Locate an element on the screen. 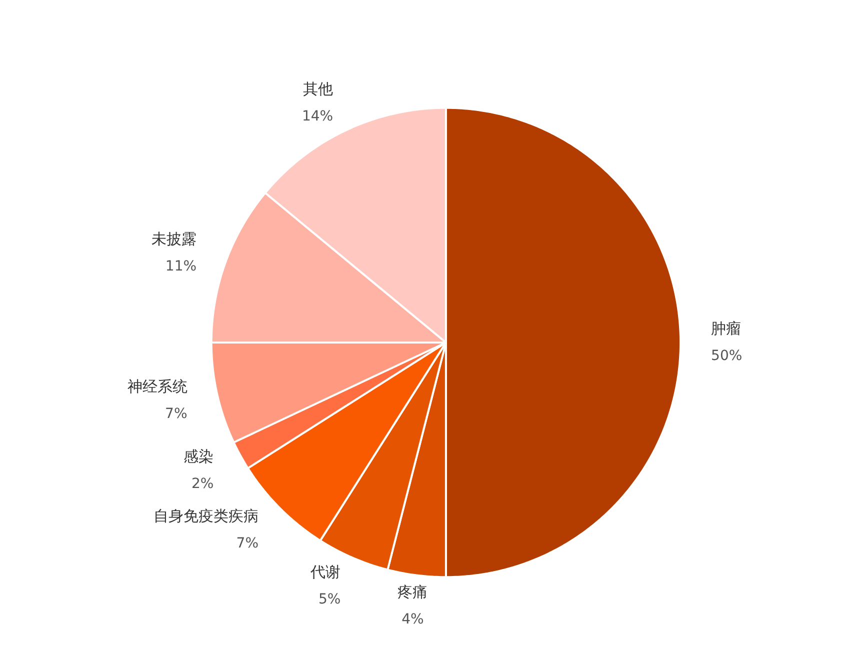  slice-label: 自身免疫类疾病 is located at coordinates (206, 516).